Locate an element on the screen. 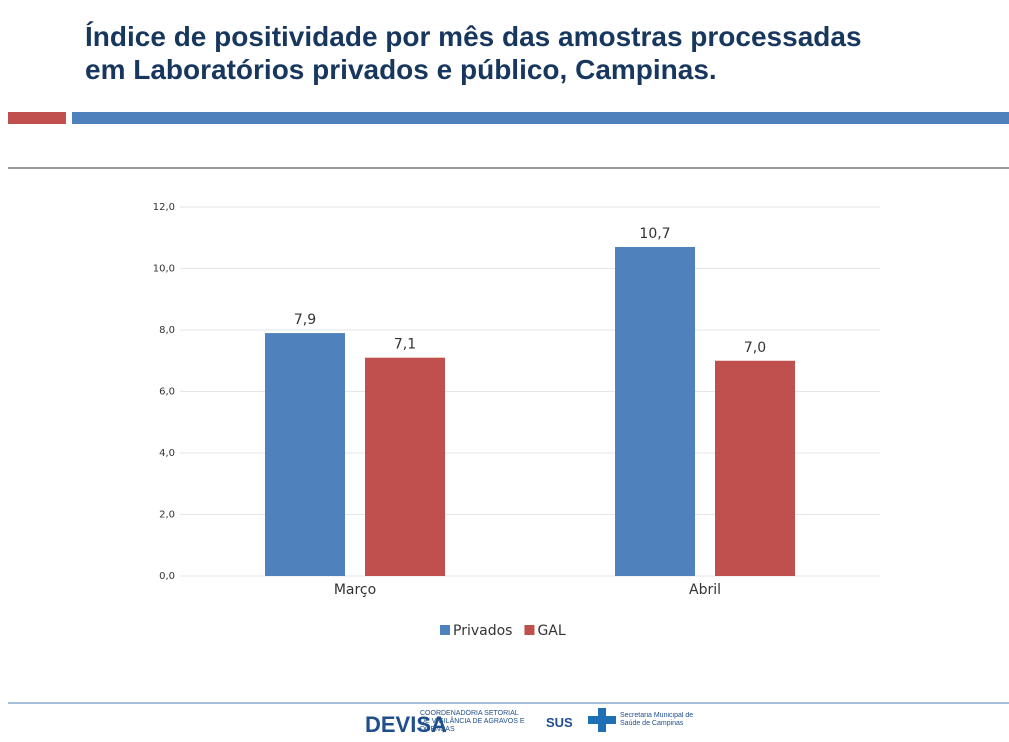 The height and width of the screenshot is (742, 1009). accent-blue is located at coordinates (540, 118).